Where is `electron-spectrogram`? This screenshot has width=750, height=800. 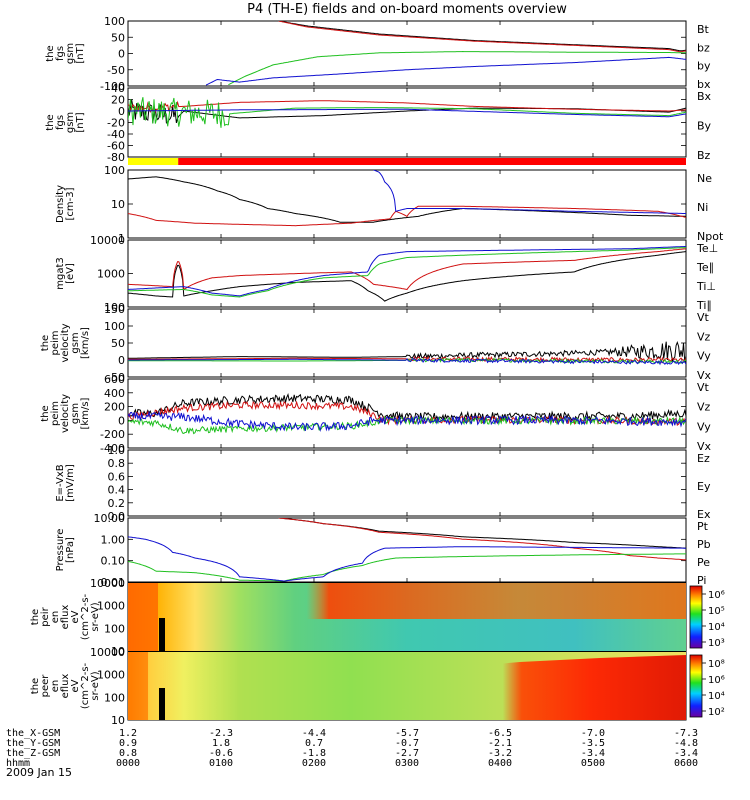
electron-spectrogram is located at coordinates (407, 686).